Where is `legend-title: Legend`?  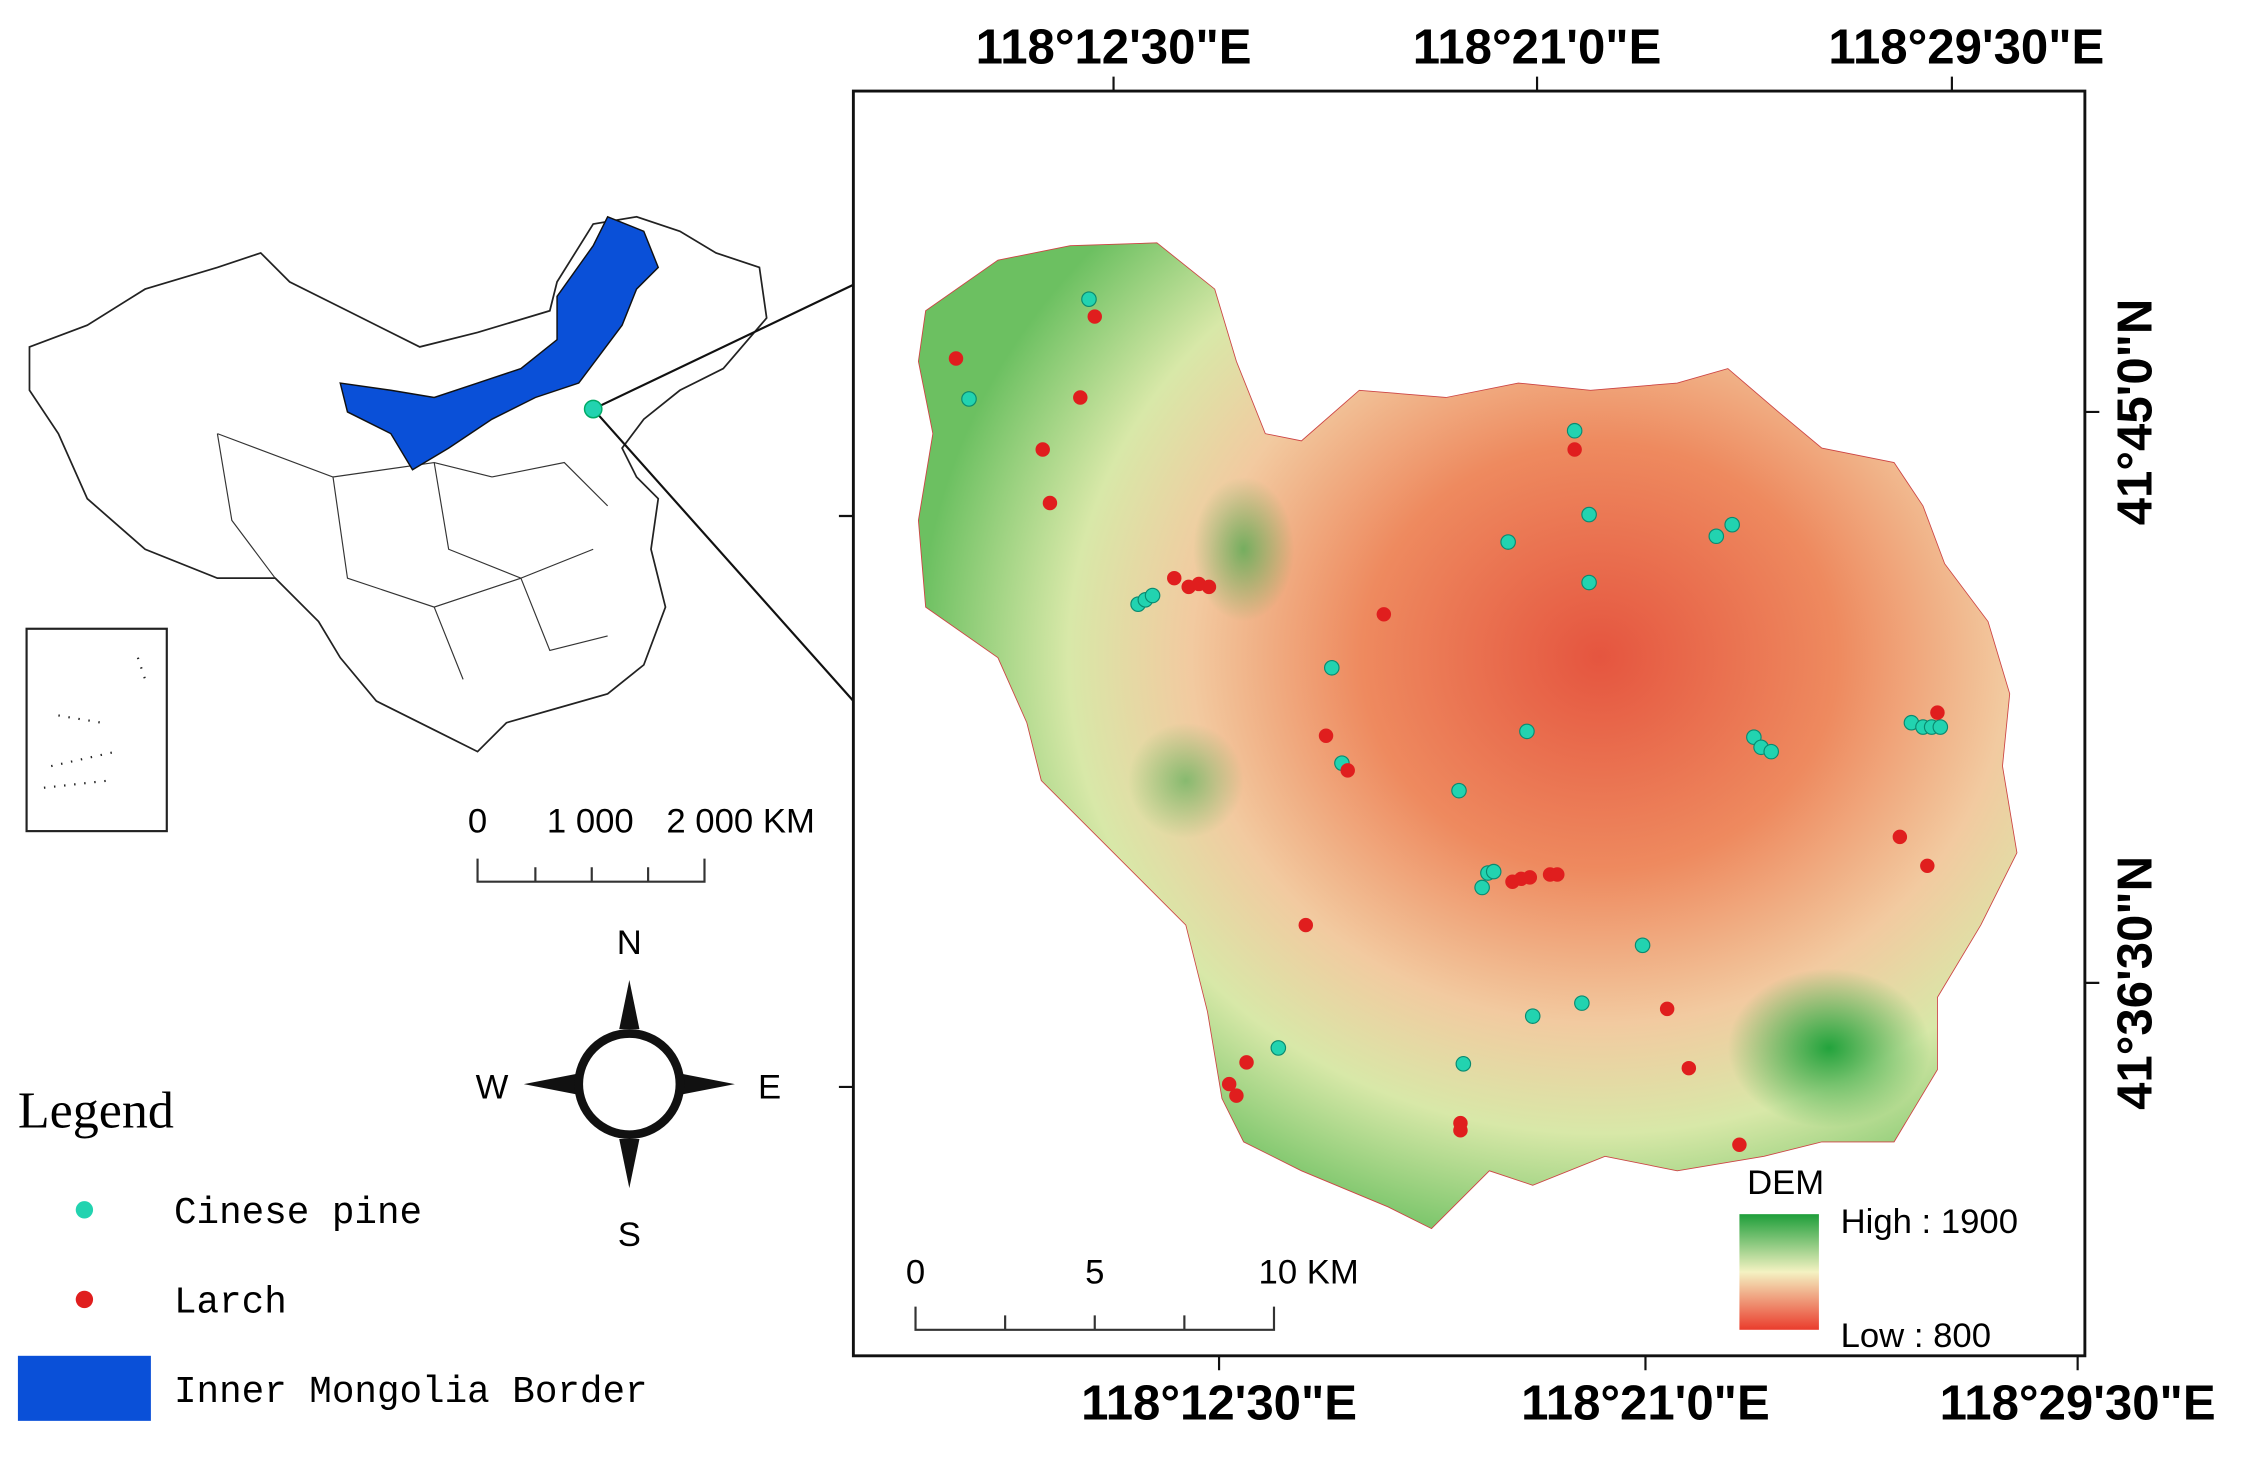
legend-title: Legend is located at coordinates (96, 1110).